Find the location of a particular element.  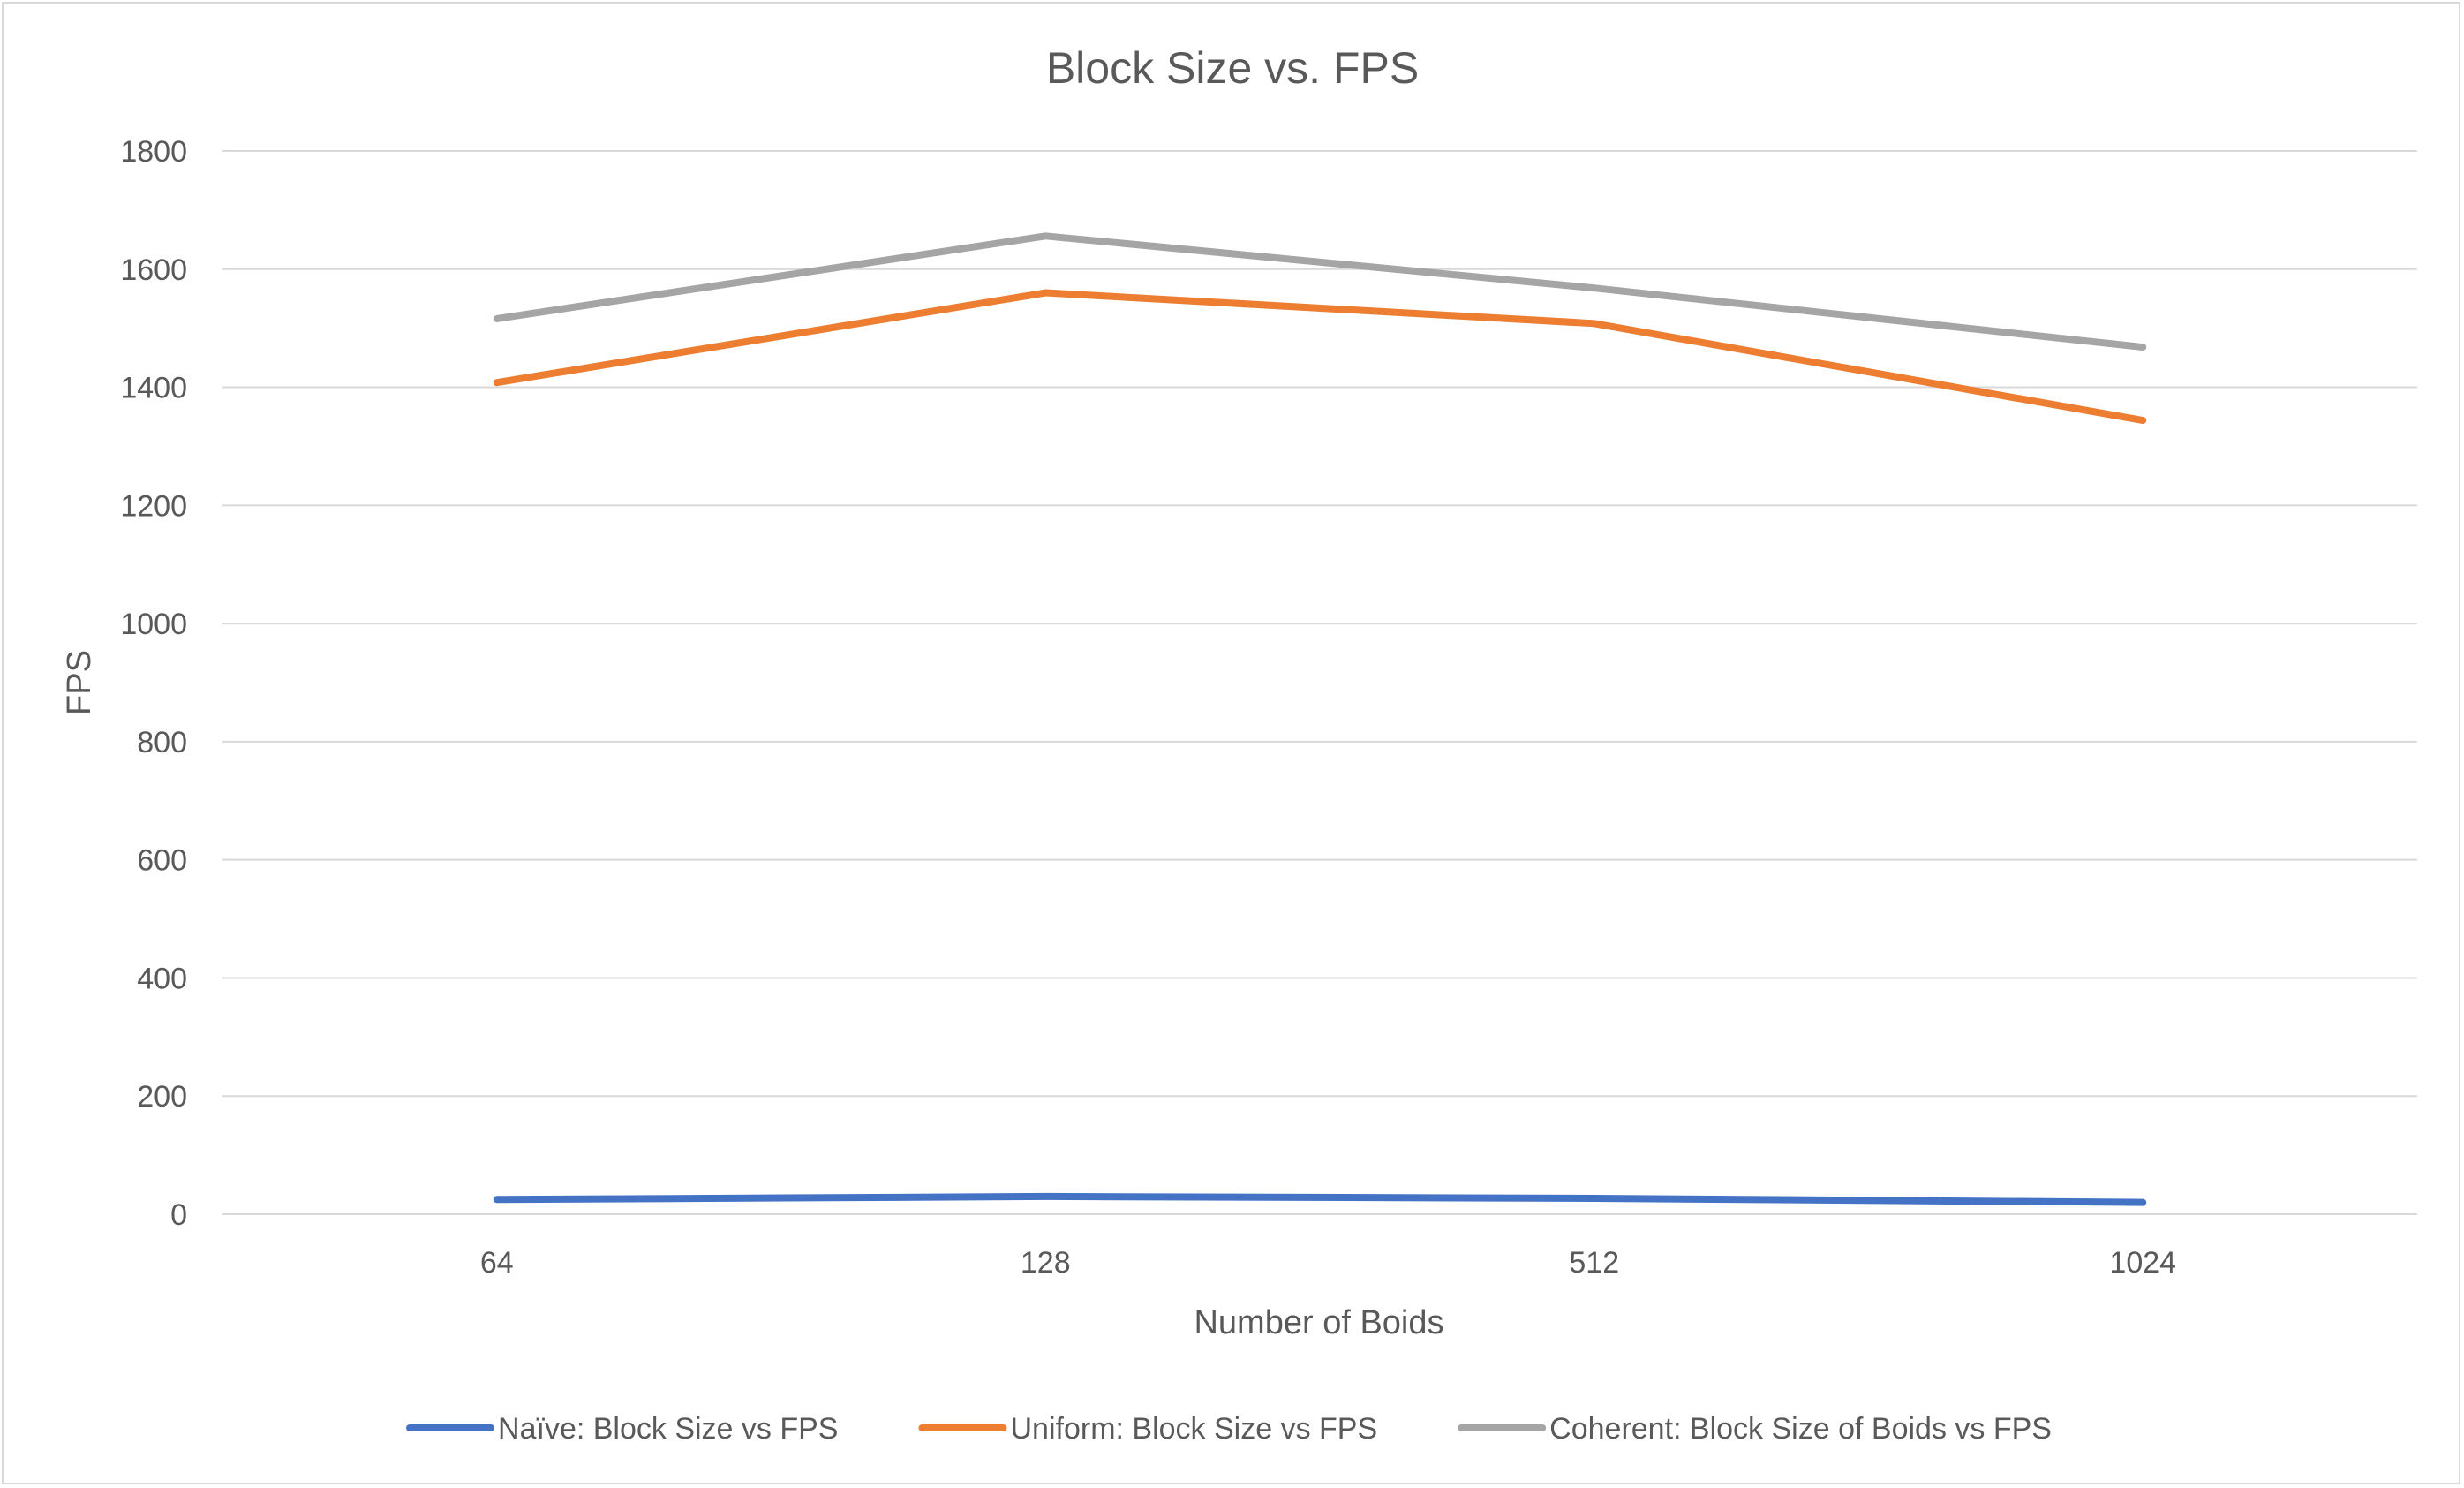

legend-label: Coherent: Block Size of Boids vs FPS is located at coordinates (1800, 1429).